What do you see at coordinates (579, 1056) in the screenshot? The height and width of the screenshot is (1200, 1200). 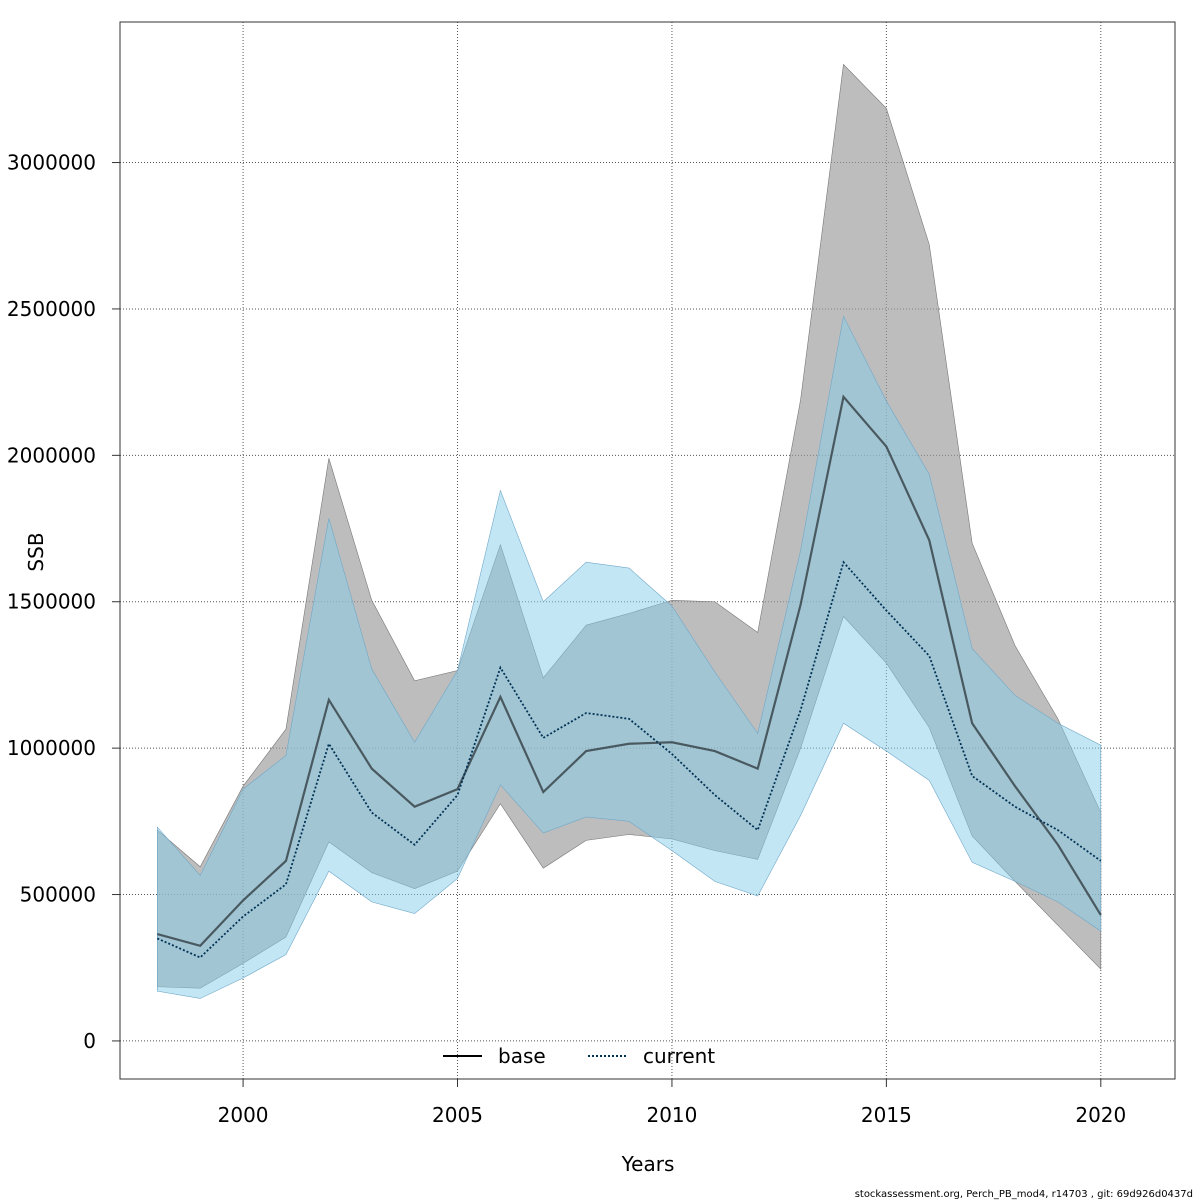 I see `legend: base current` at bounding box center [579, 1056].